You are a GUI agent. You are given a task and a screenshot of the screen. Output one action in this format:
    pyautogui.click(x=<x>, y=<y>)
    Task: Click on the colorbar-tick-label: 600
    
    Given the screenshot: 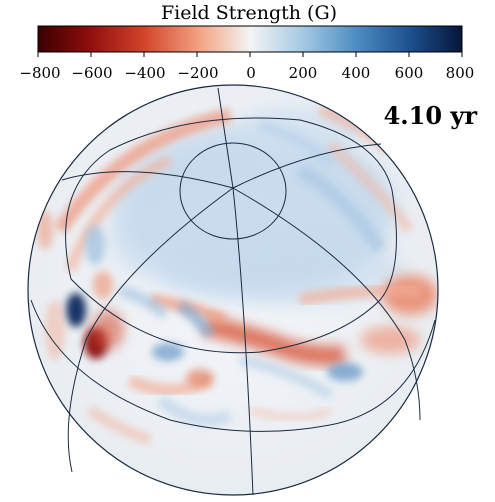 What is the action you would take?
    pyautogui.click(x=409, y=73)
    